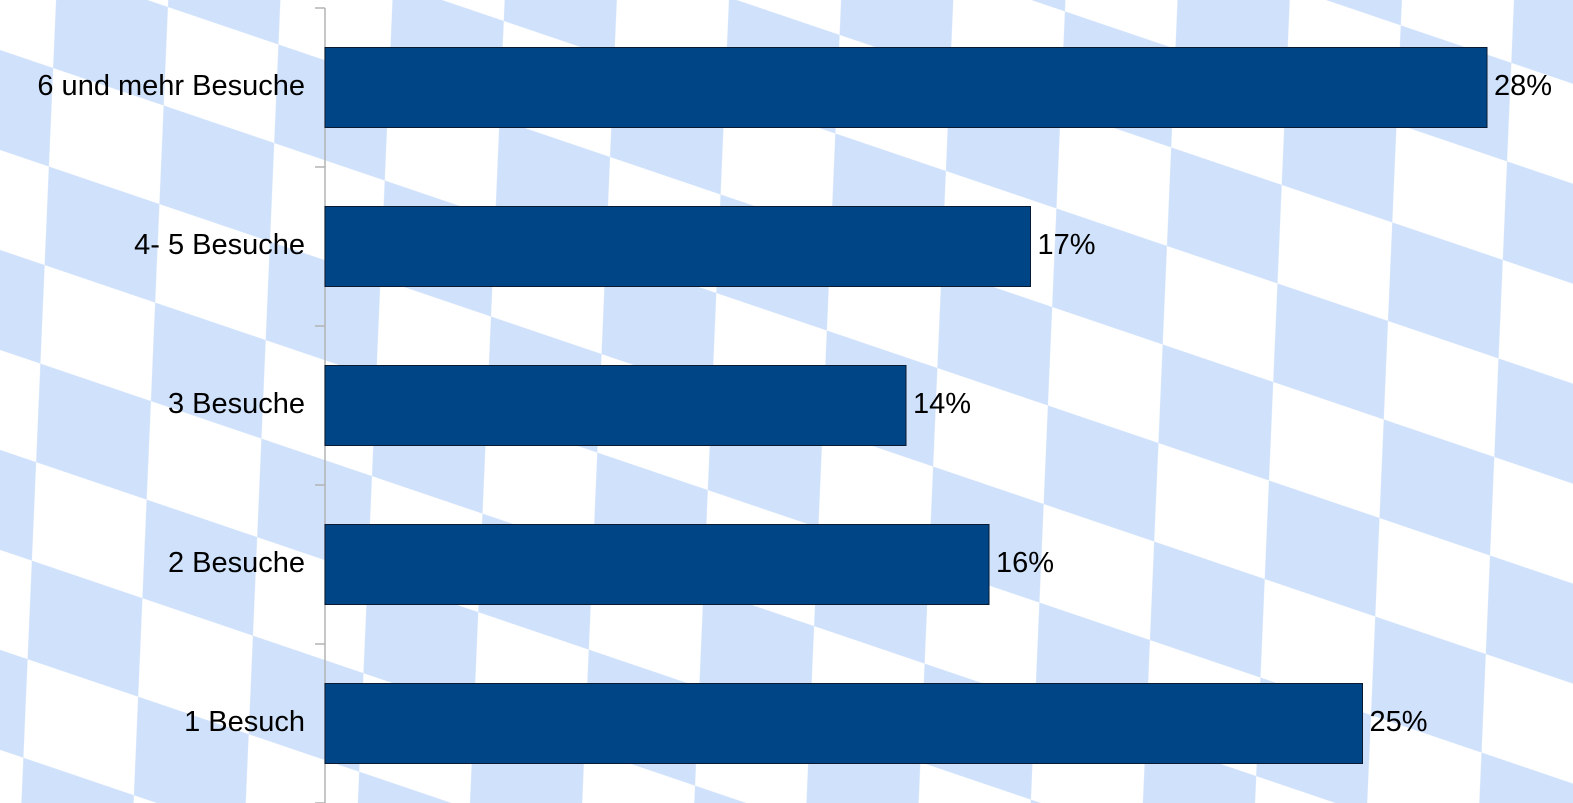 Image resolution: width=1573 pixels, height=803 pixels. I want to click on data-label: 25%, so click(1399, 722).